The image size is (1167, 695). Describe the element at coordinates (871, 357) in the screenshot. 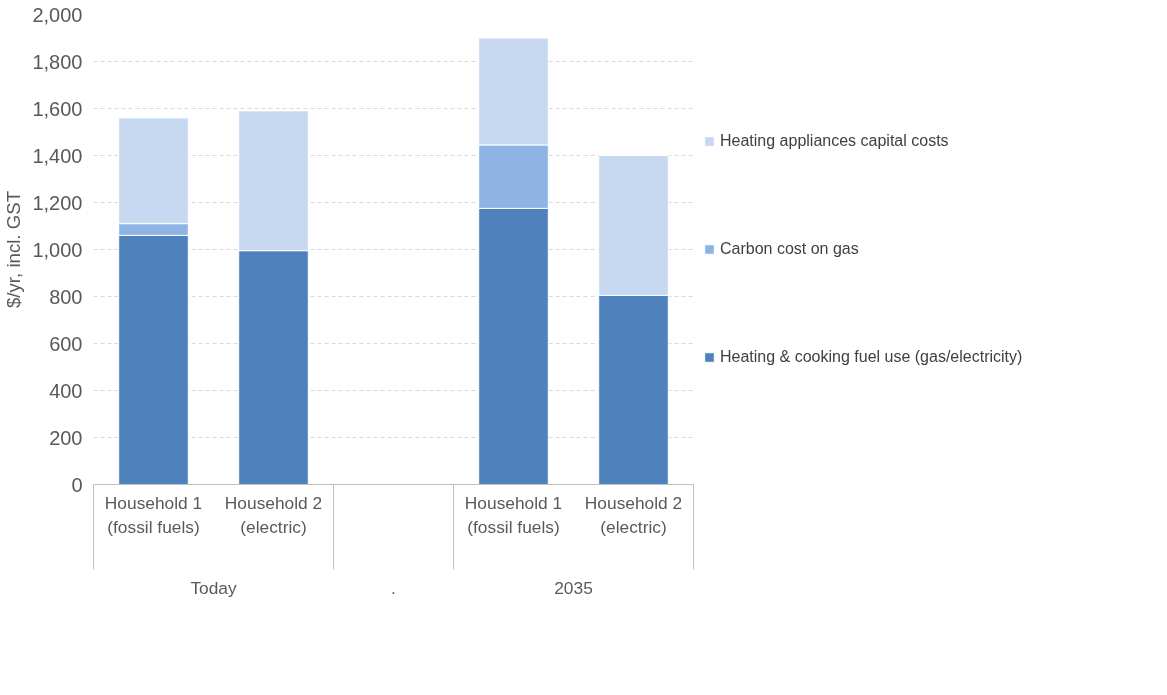

I see `legend-label: Heating & cooking fuel use (gas/electricity)` at that location.